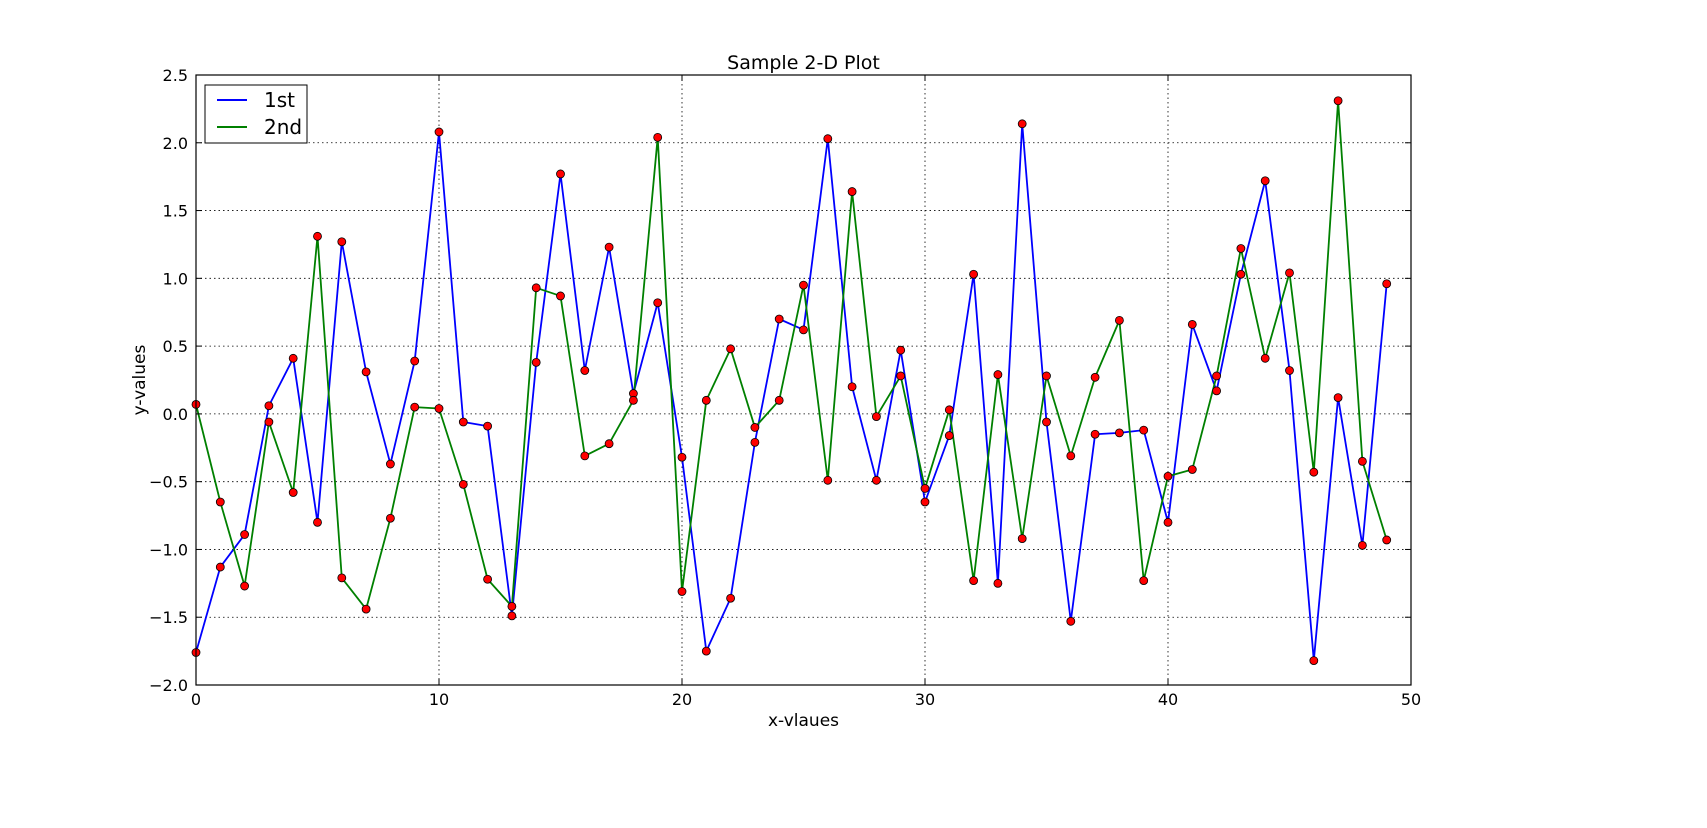 The width and height of the screenshot is (1707, 828). I want to click on legend-label-1st: 1st, so click(279, 100).